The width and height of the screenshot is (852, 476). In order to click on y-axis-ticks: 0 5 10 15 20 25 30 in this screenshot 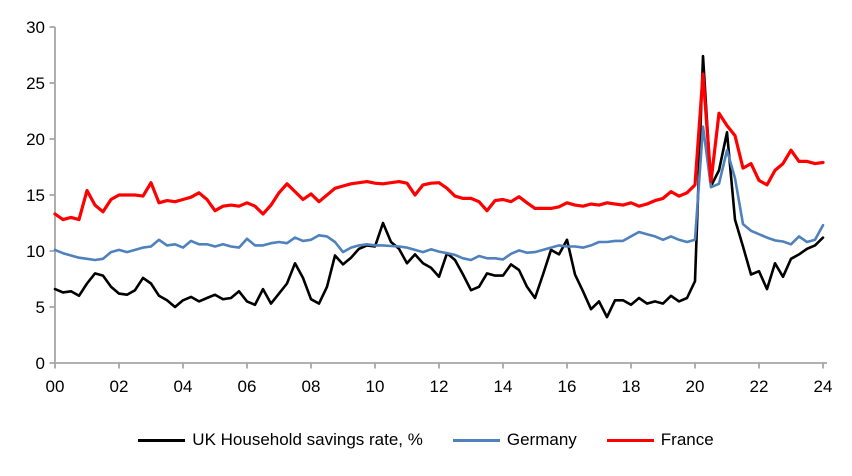, I will do `click(40, 195)`.